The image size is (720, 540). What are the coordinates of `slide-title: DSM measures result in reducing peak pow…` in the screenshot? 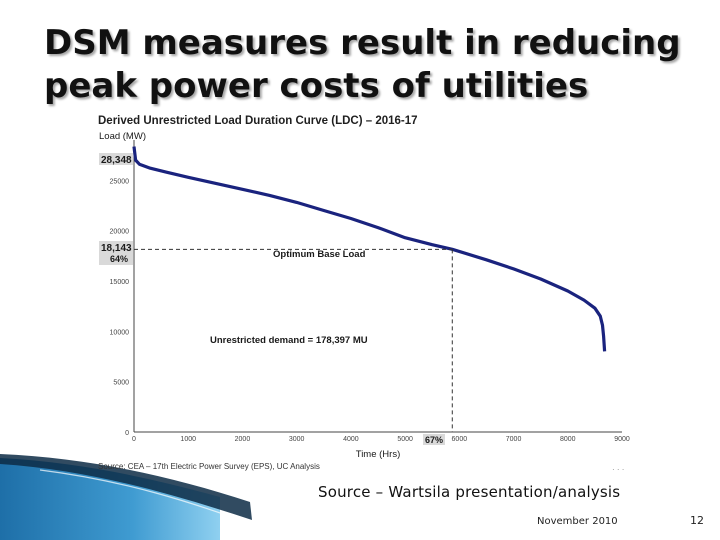 It's located at (364, 65).